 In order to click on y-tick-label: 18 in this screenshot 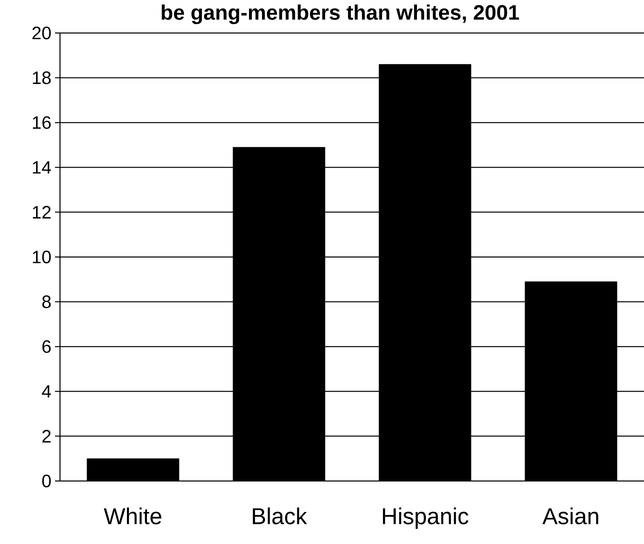, I will do `click(41, 77)`.